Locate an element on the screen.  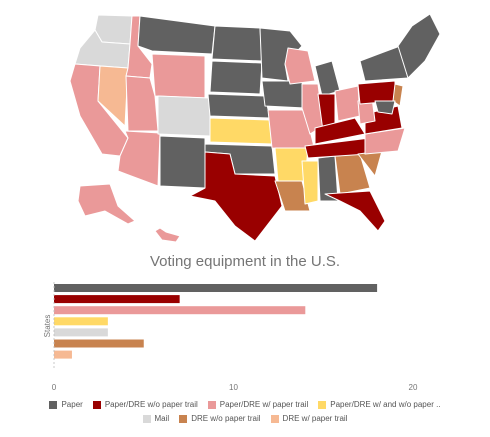
x-tick-label: 20 is located at coordinates (413, 387).